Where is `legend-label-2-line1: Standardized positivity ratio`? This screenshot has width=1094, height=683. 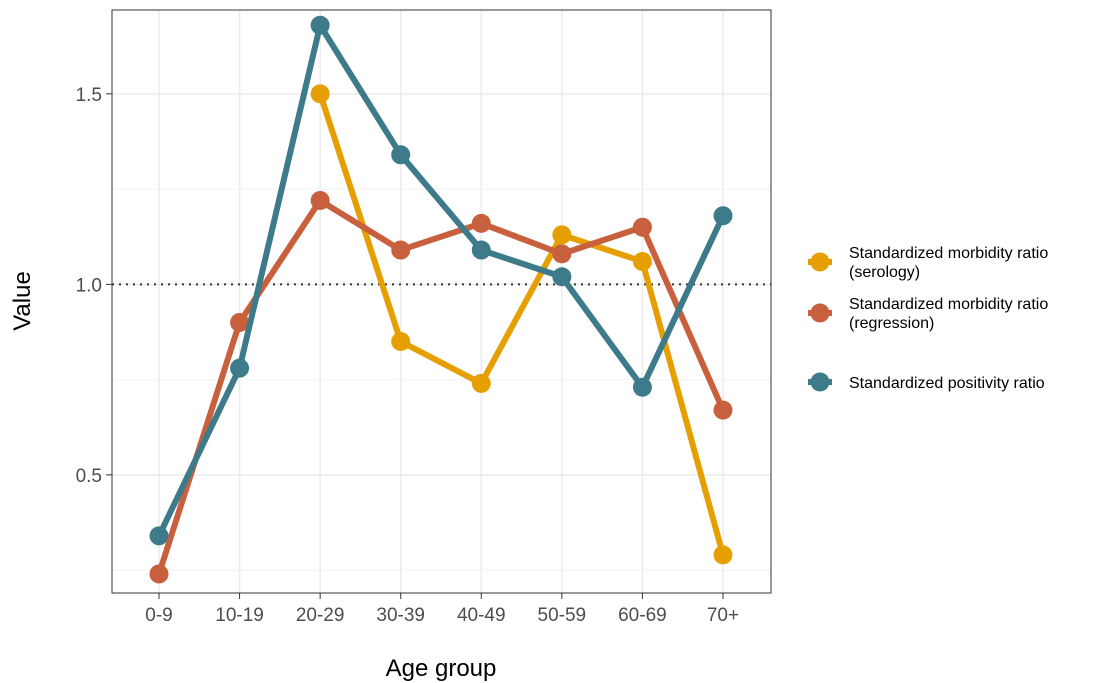
legend-label-2-line1: Standardized positivity ratio is located at coordinates (947, 383).